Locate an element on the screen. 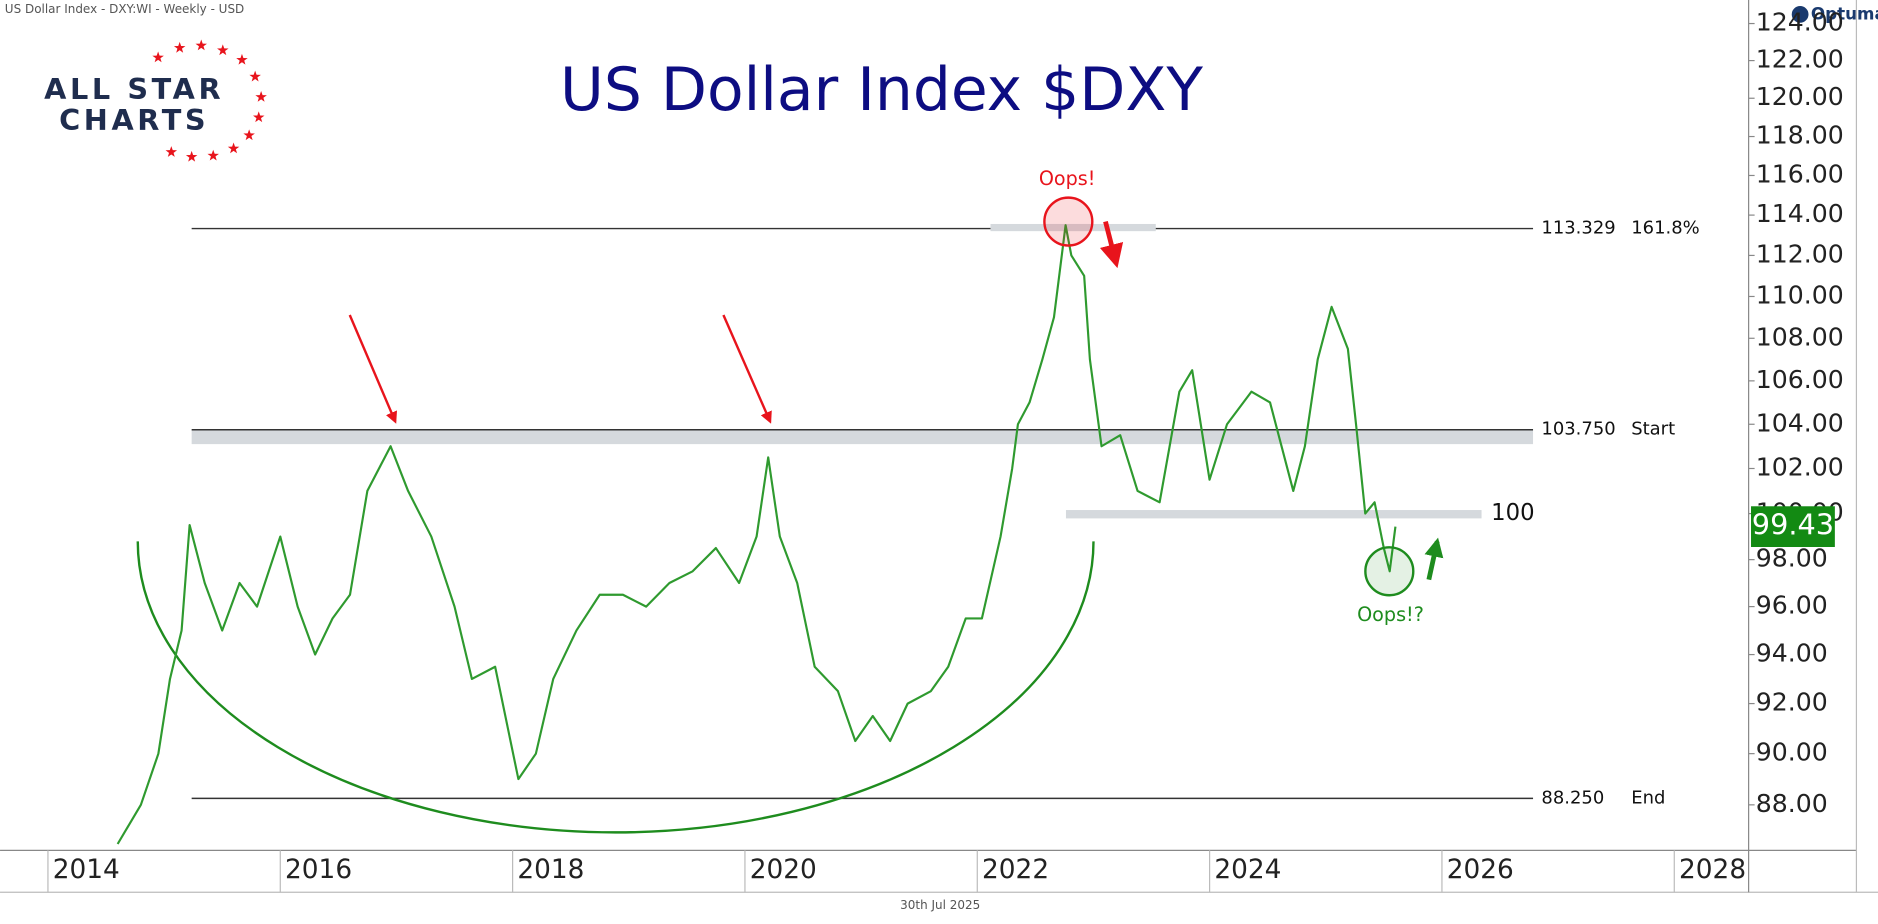 This screenshot has width=1878, height=924. y-tick-label: 112.00 is located at coordinates (1800, 253).